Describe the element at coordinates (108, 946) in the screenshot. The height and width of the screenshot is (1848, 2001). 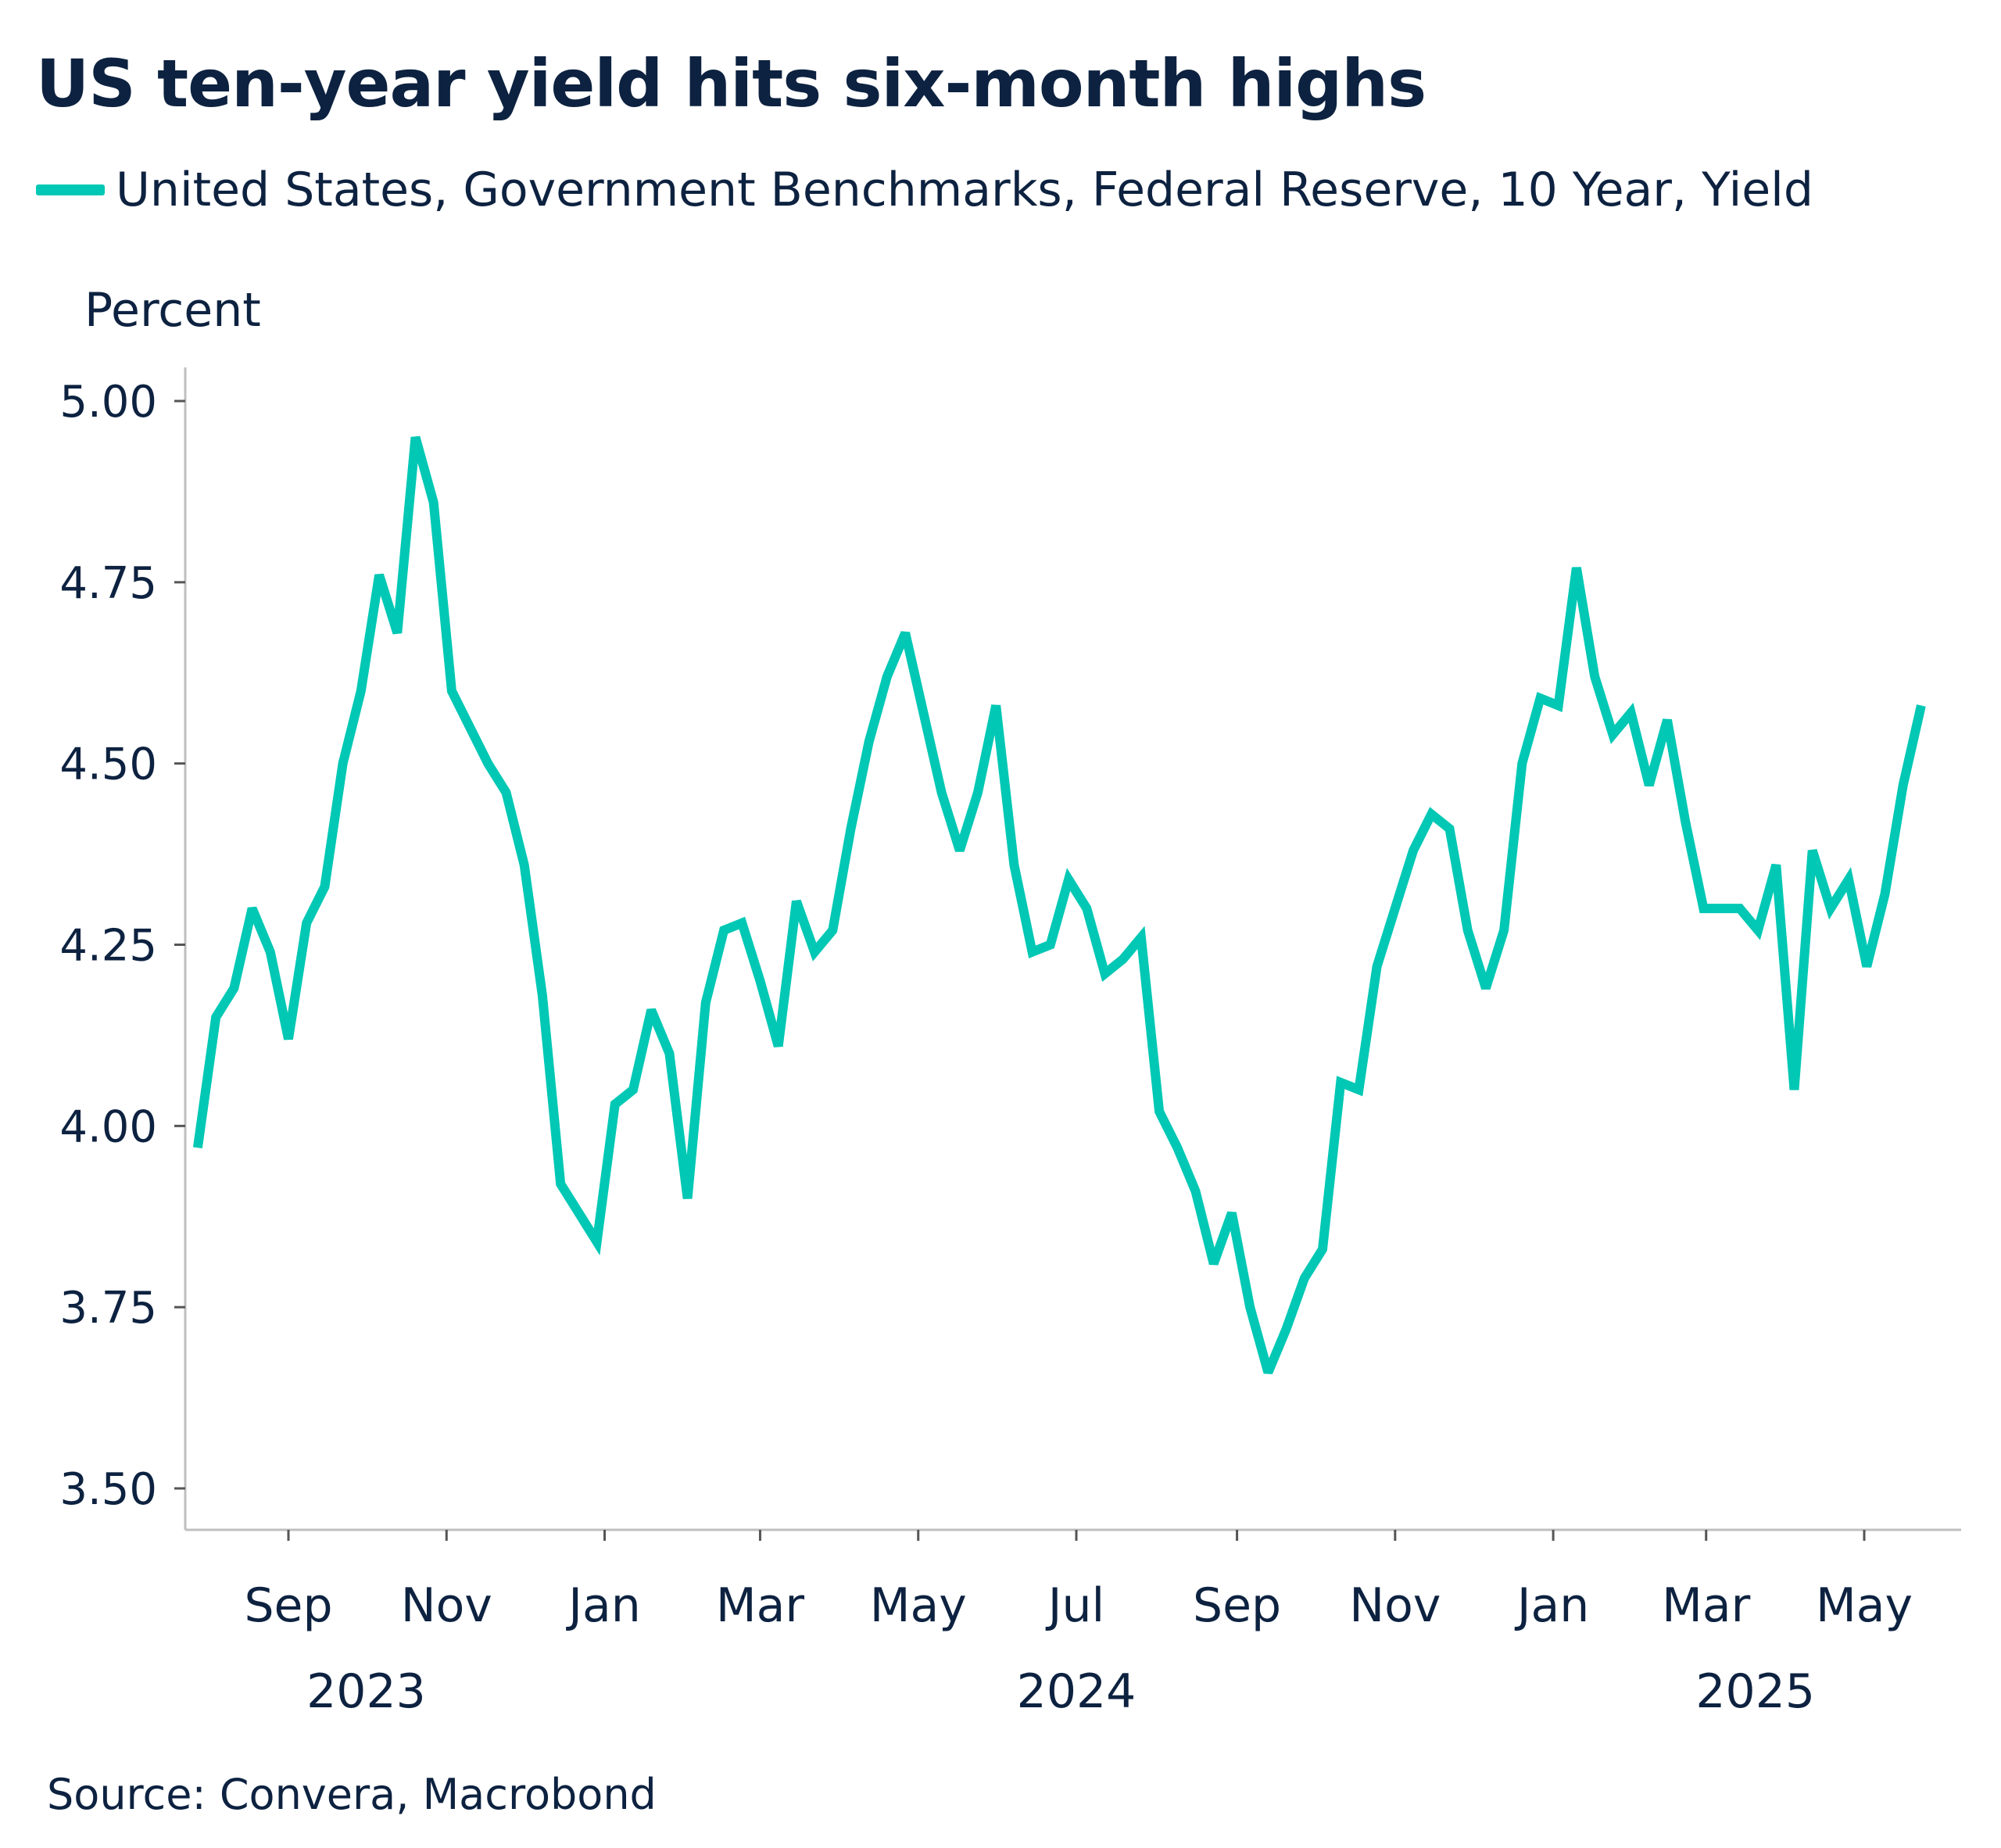
I see `y-tick-label: 4.25` at that location.